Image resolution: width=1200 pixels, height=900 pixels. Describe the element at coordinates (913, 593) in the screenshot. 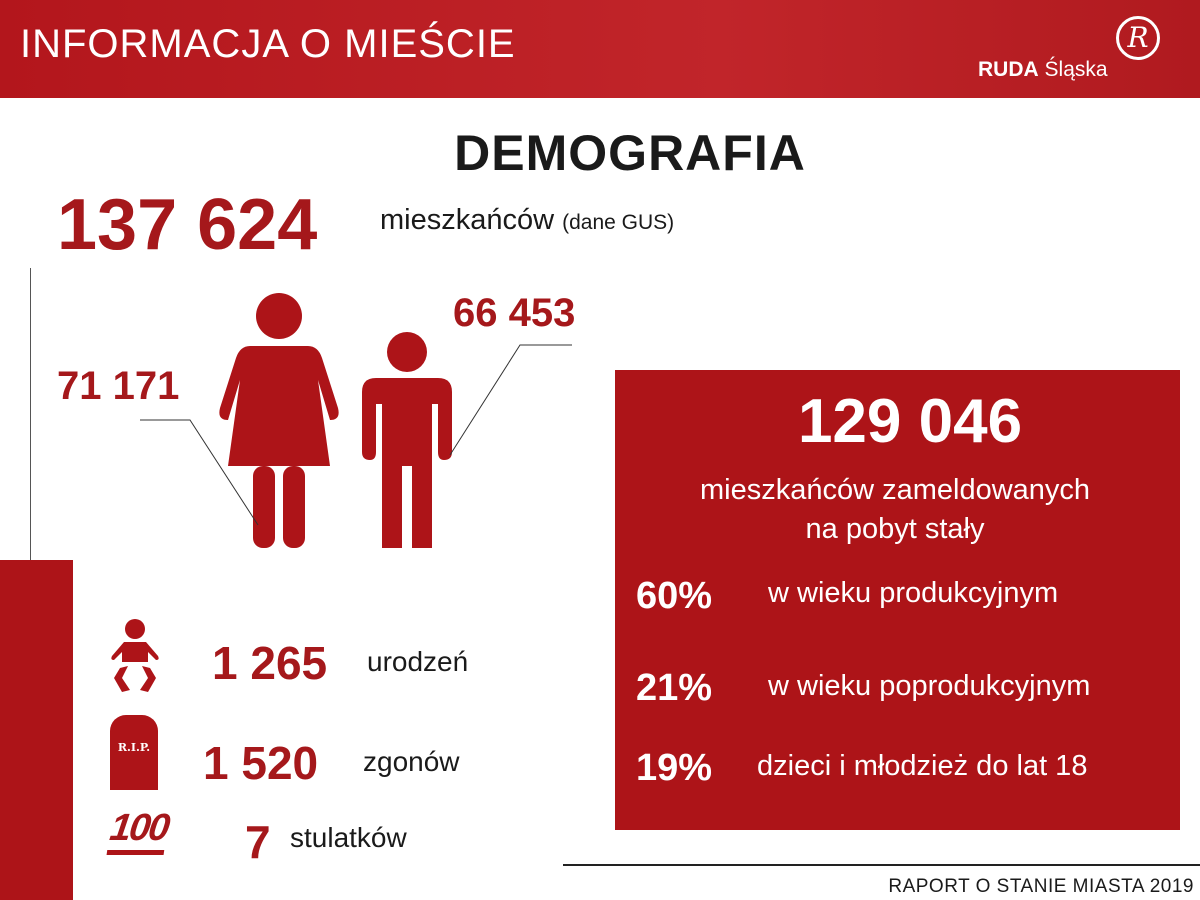

I see `working-age-label: w wieku produkcyjnym` at that location.